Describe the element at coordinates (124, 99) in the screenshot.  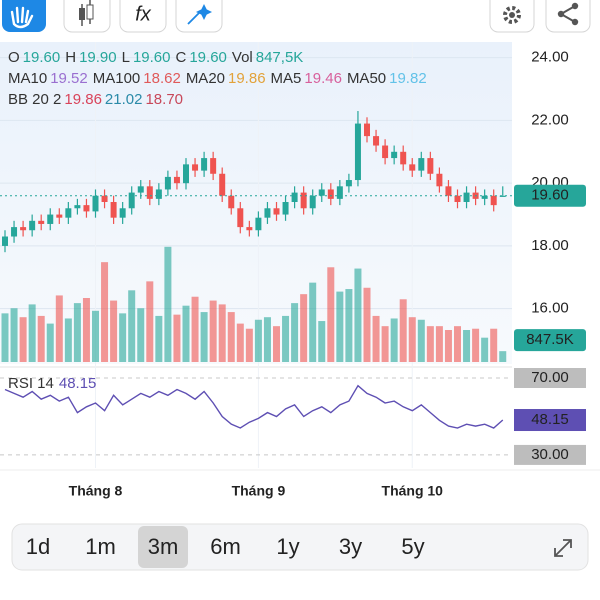
I see `legend-item: 21.02` at that location.